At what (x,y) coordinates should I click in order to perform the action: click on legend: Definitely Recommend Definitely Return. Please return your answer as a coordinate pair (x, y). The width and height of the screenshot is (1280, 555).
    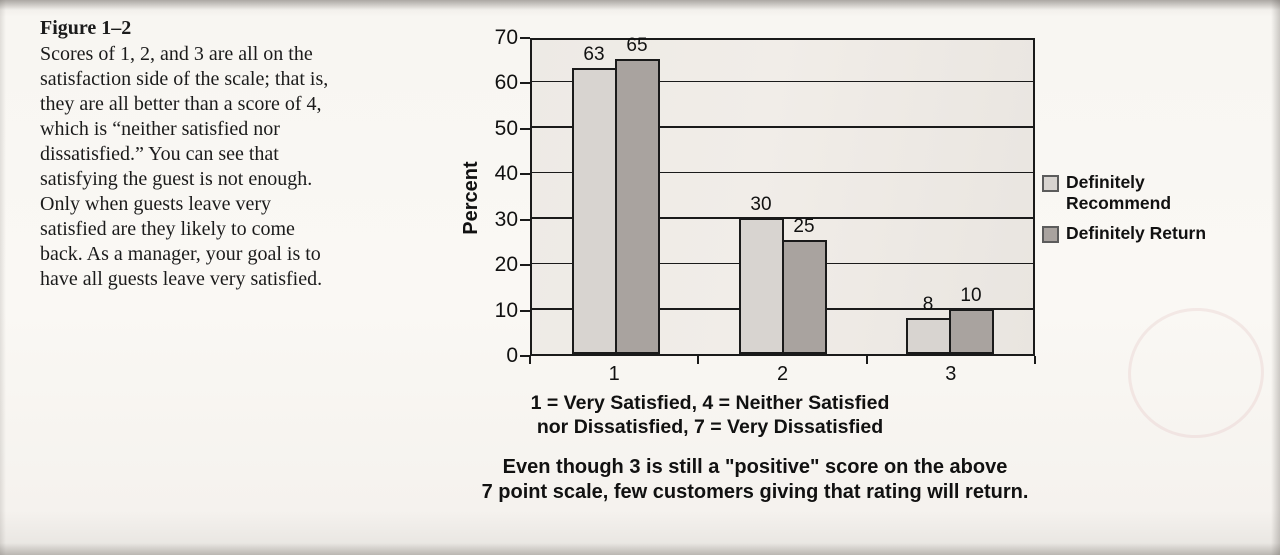
    Looking at the image, I should click on (1124, 212).